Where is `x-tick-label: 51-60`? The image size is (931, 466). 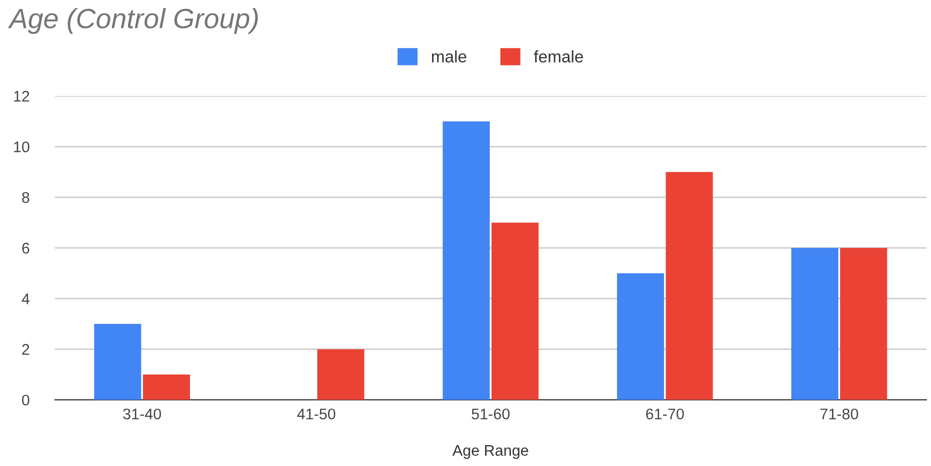
x-tick-label: 51-60 is located at coordinates (491, 414).